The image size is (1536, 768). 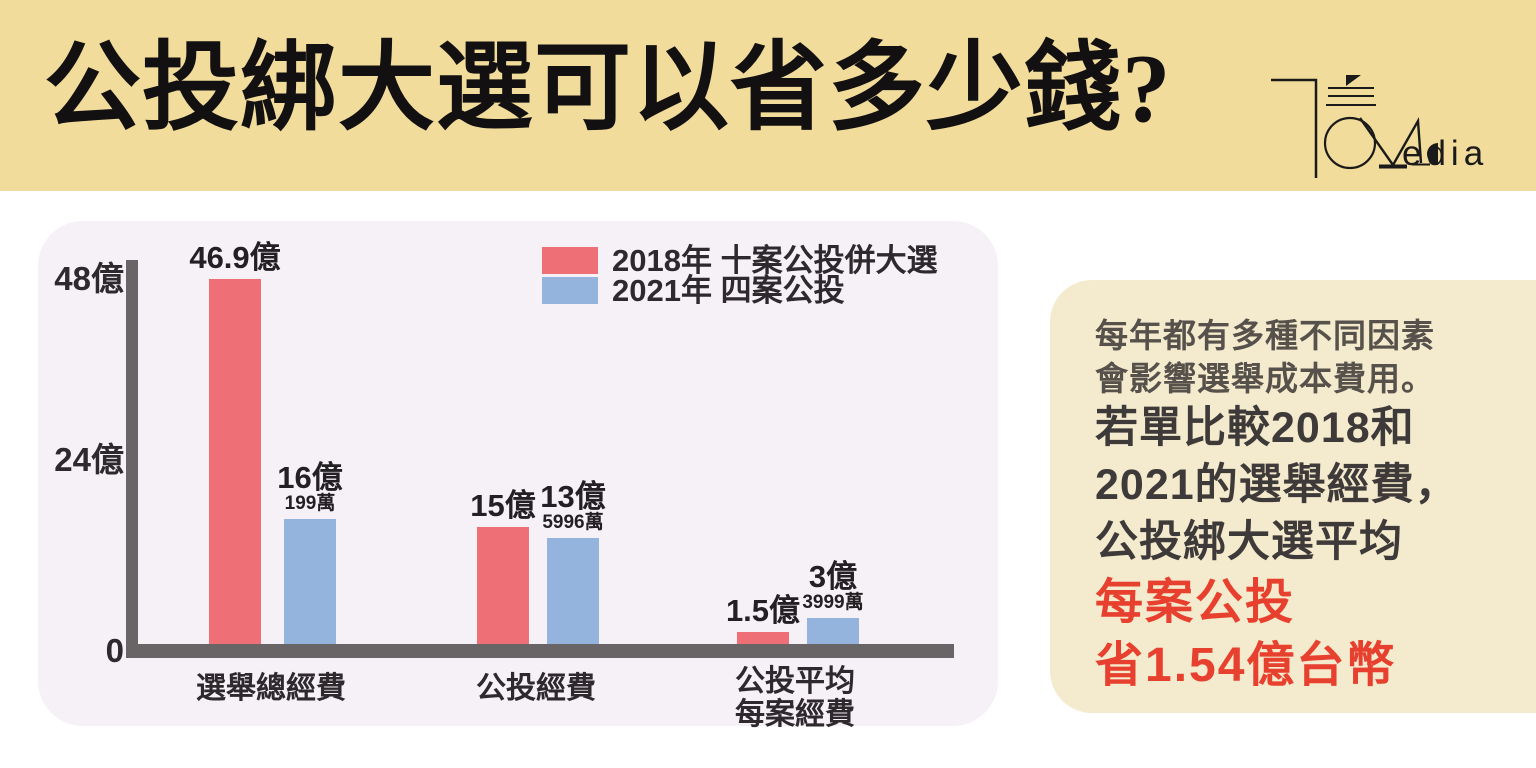 What do you see at coordinates (608, 88) in the screenshot?
I see `page-title: 公投綁大選可以省多少錢?` at bounding box center [608, 88].